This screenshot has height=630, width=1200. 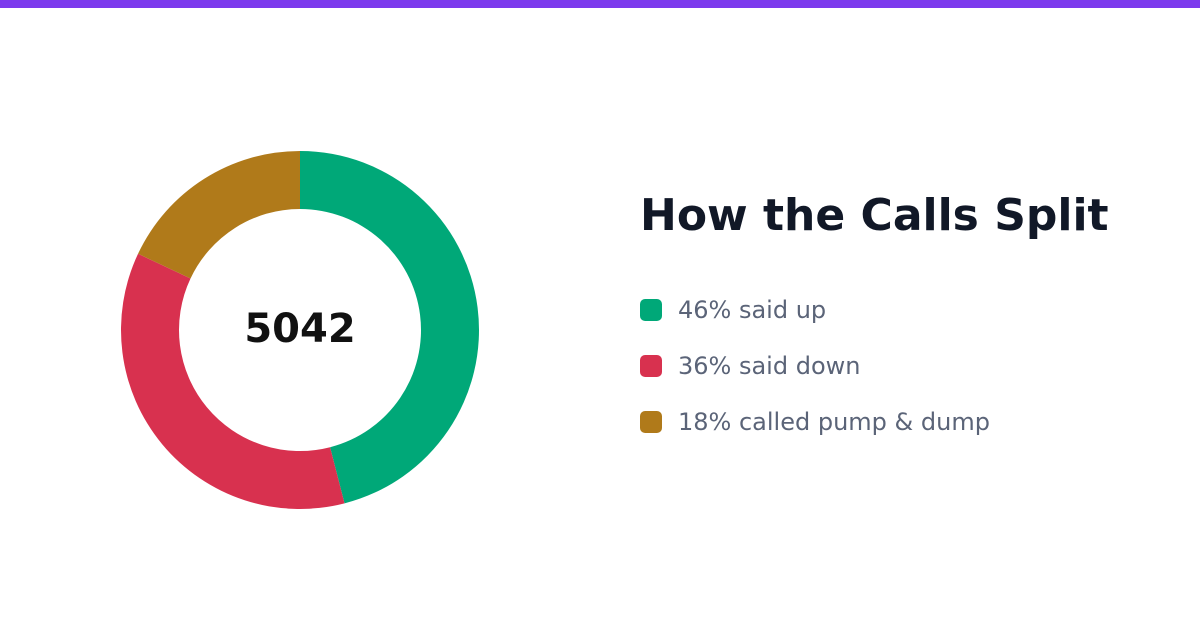 What do you see at coordinates (769, 366) in the screenshot?
I see `legend-label: 36% said down` at bounding box center [769, 366].